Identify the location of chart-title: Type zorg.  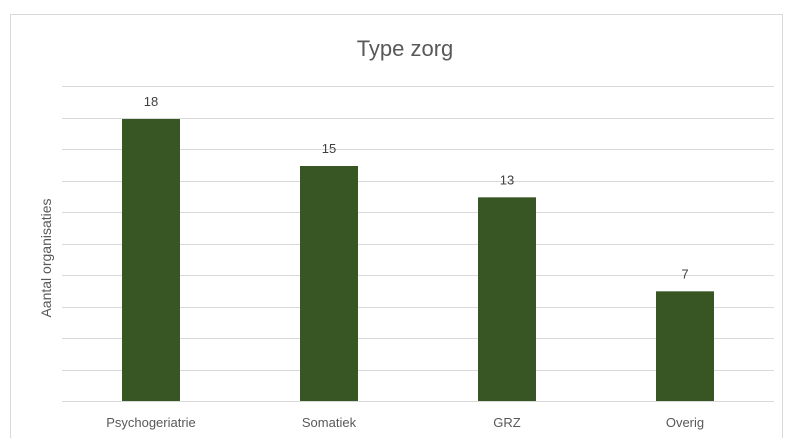
(405, 48).